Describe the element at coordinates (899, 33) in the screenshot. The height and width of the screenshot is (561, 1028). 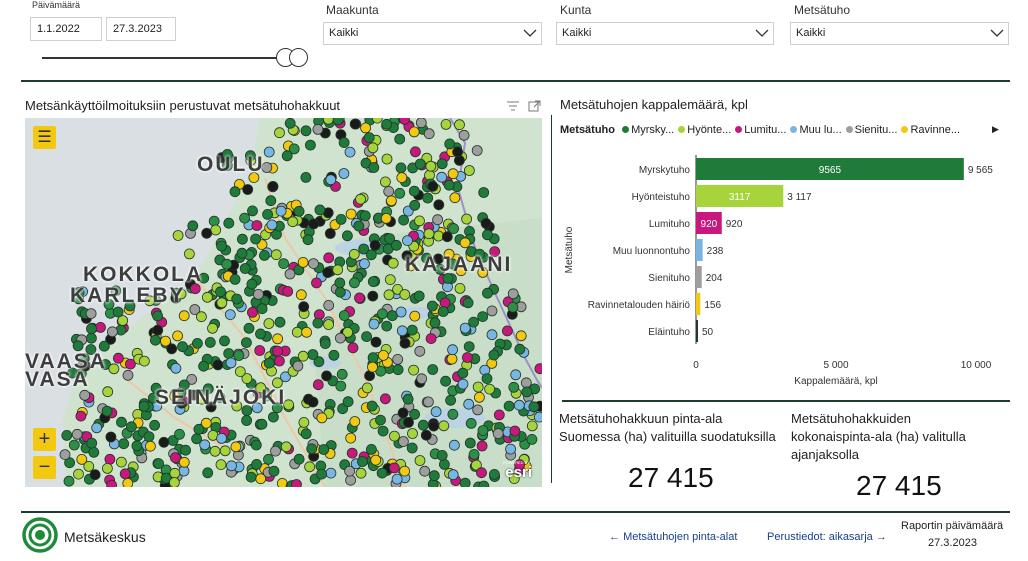
I see `metsatuho-dropdown: Kaikki` at that location.